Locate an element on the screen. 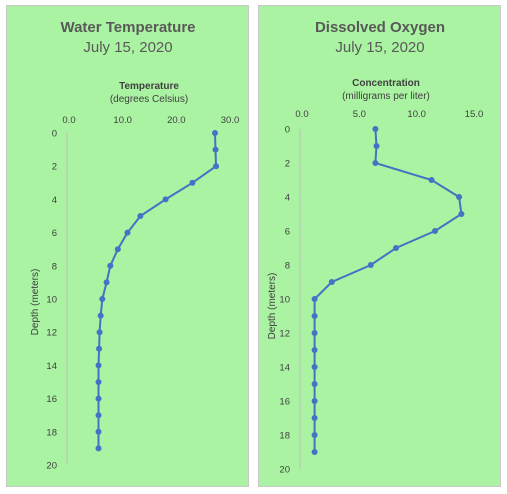 This screenshot has height=494, width=507. x-axis-title: Temperature is located at coordinates (149, 86).